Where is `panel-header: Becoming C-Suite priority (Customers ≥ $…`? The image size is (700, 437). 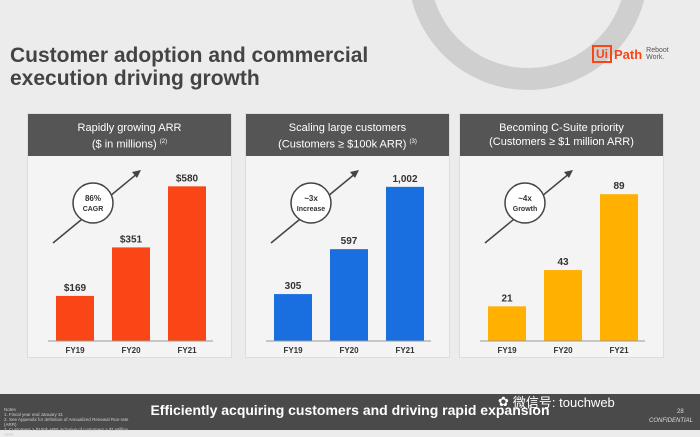
panel-header: Becoming C-Suite priority (Customers ≥ $… is located at coordinates (561, 135).